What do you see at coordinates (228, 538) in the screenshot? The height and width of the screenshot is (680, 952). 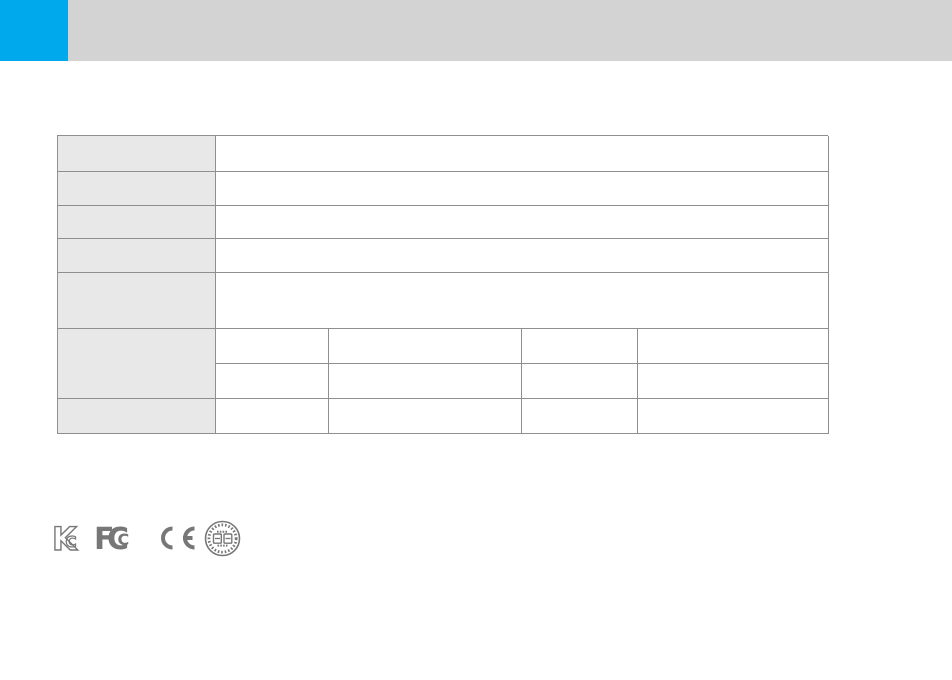 I see `seal-right-badge` at bounding box center [228, 538].